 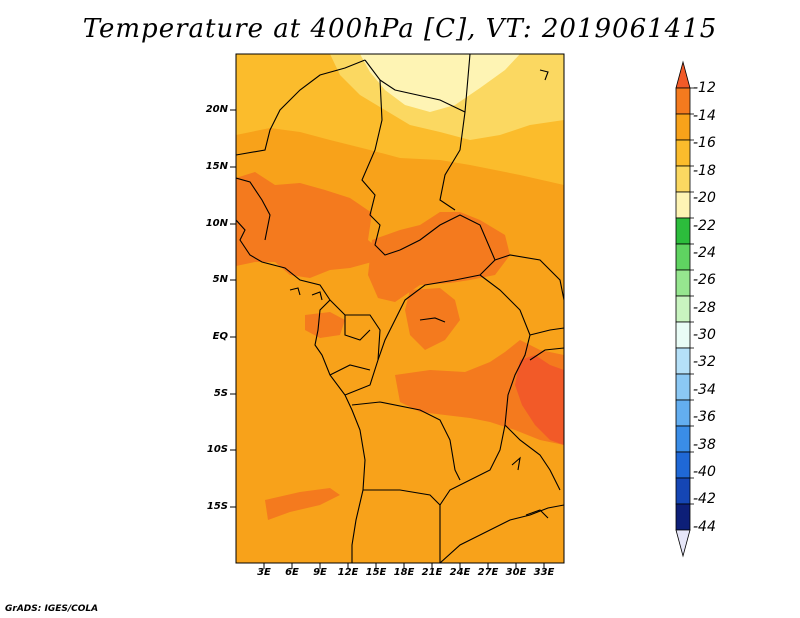 I want to click on warmest-region-east, so click(x=539, y=400).